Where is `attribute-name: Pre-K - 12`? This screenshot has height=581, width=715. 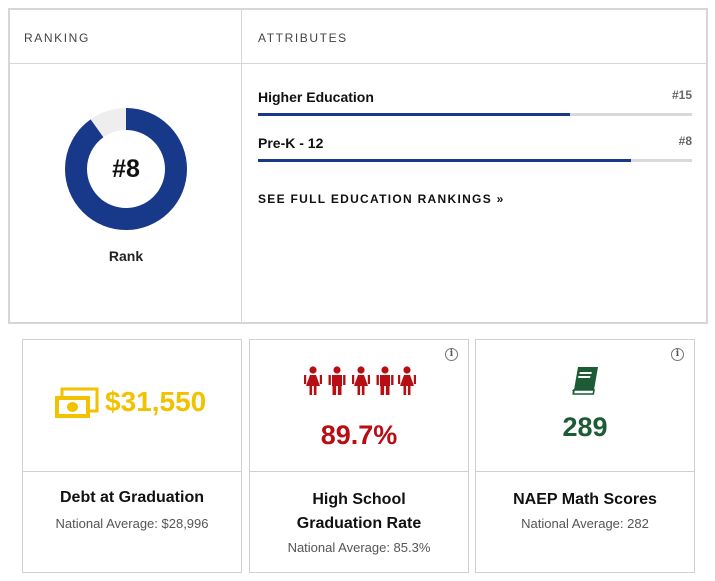 attribute-name: Pre-K - 12 is located at coordinates (291, 143).